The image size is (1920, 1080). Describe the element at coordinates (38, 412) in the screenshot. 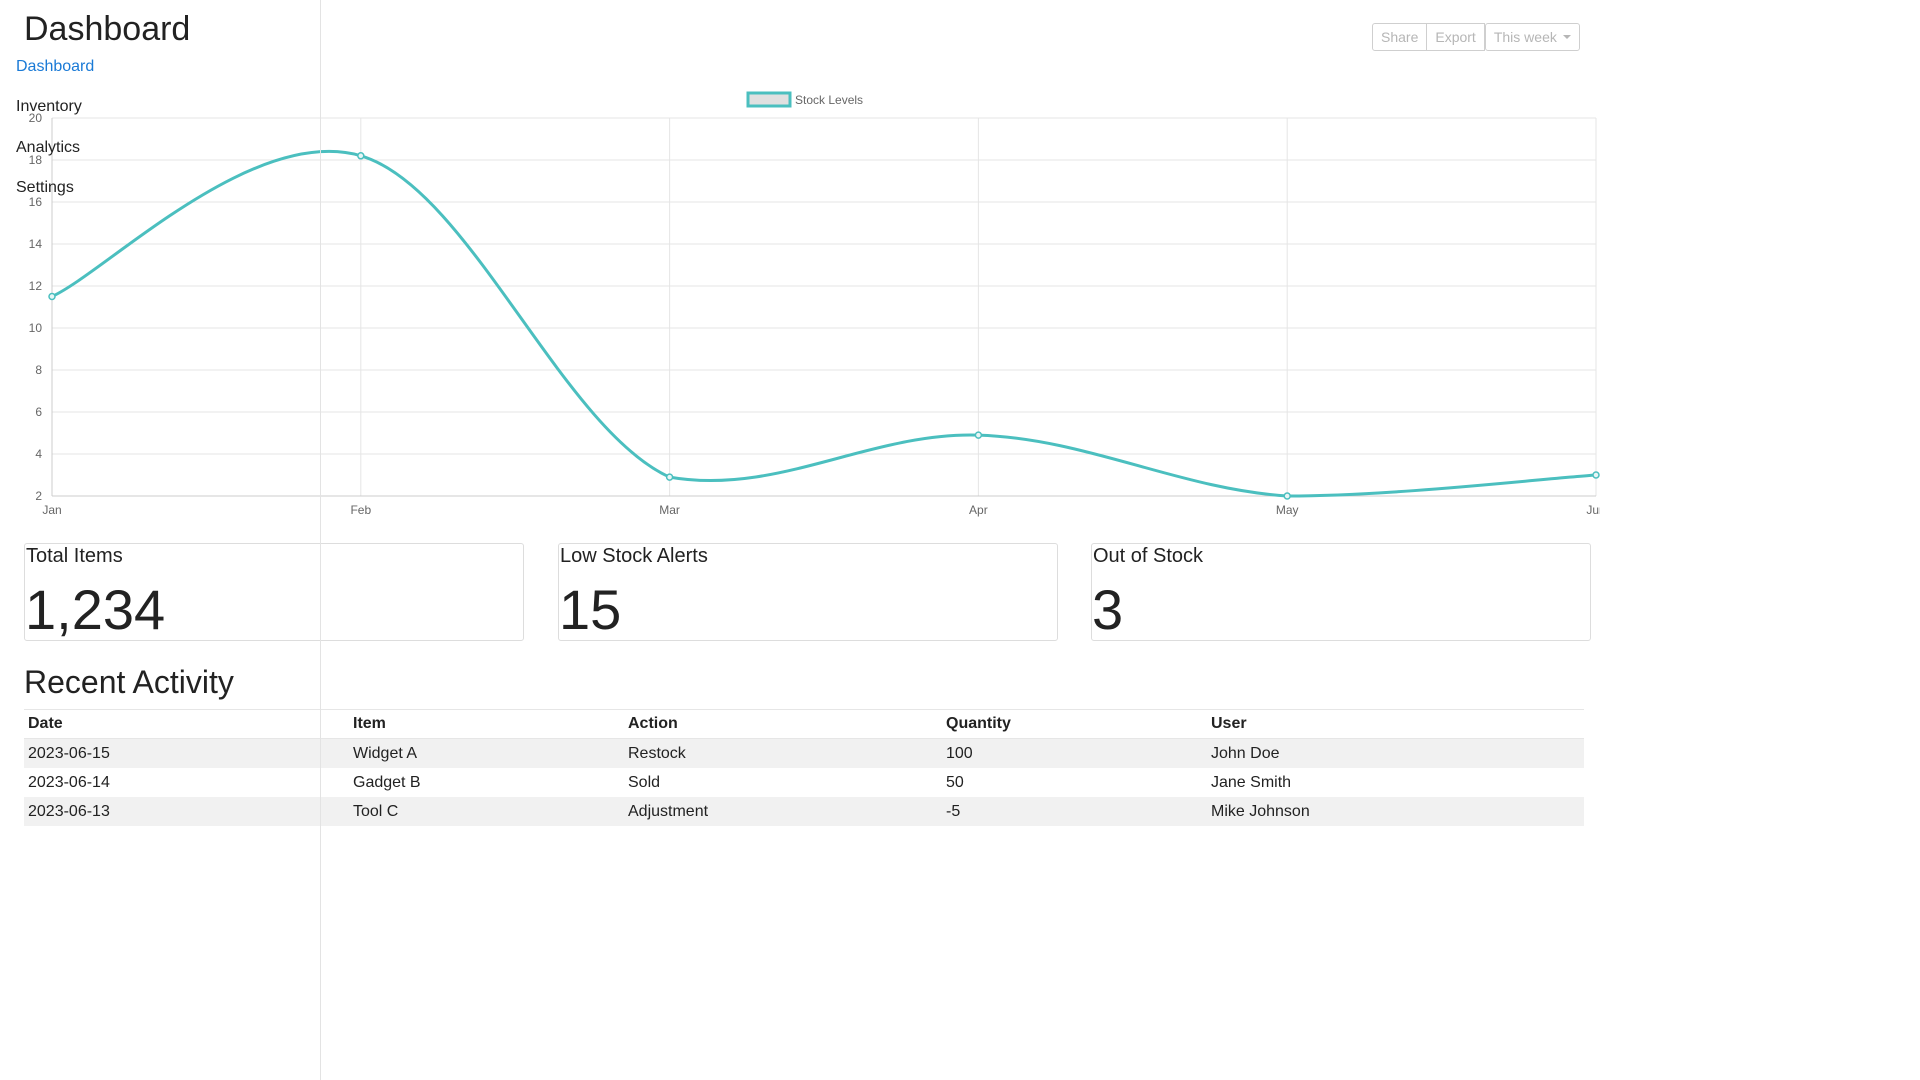

I see `y-tick-label: 6` at that location.